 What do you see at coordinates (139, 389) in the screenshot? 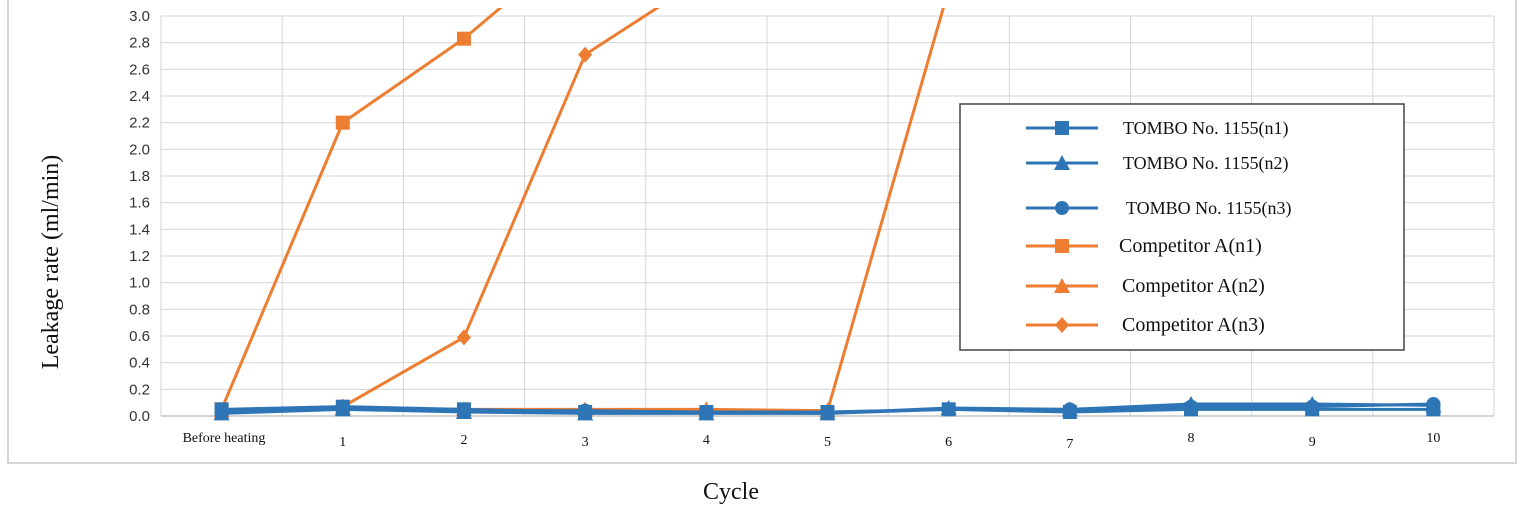
I see `y-tick-label: 0.2` at bounding box center [139, 389].